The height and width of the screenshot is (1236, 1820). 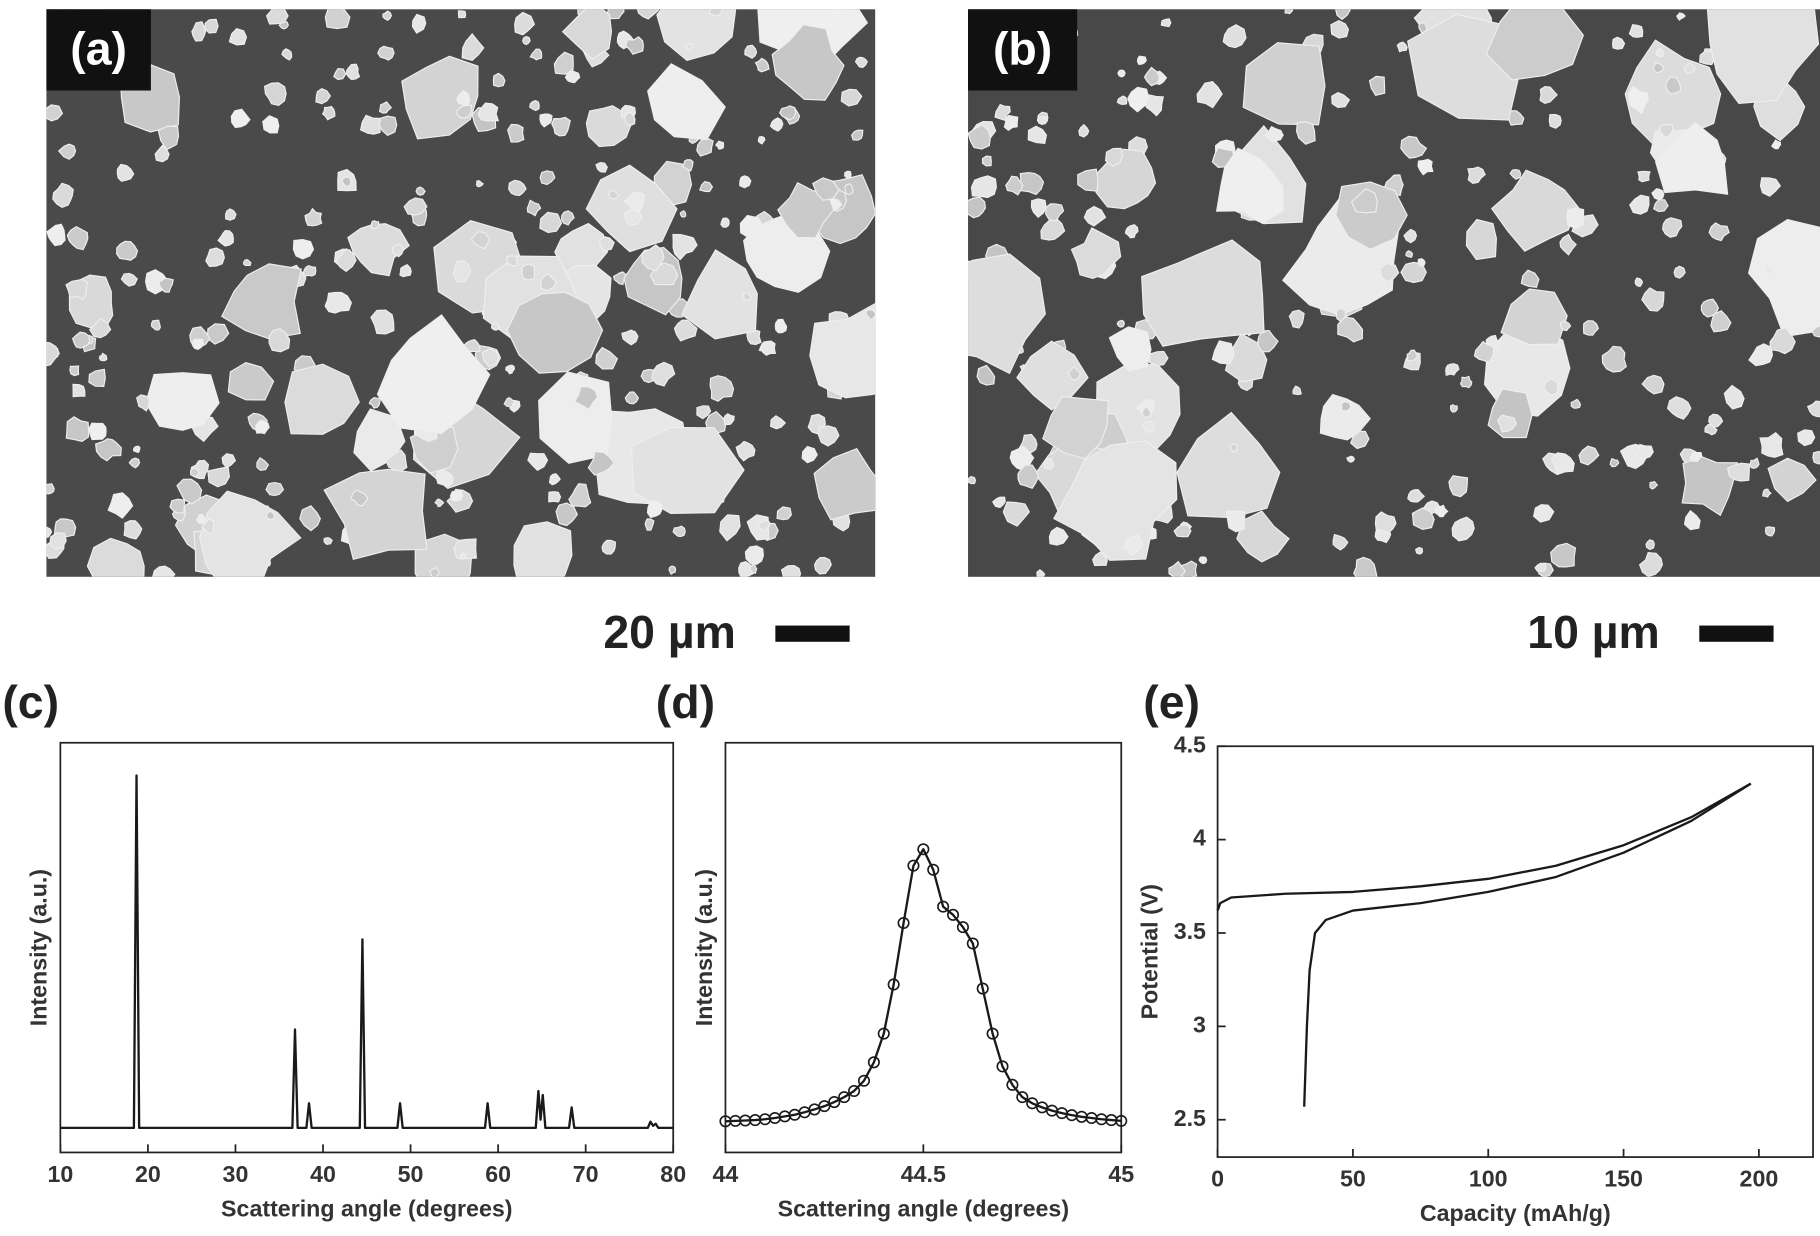 I want to click on panel-label: (e), so click(x=1171, y=702).